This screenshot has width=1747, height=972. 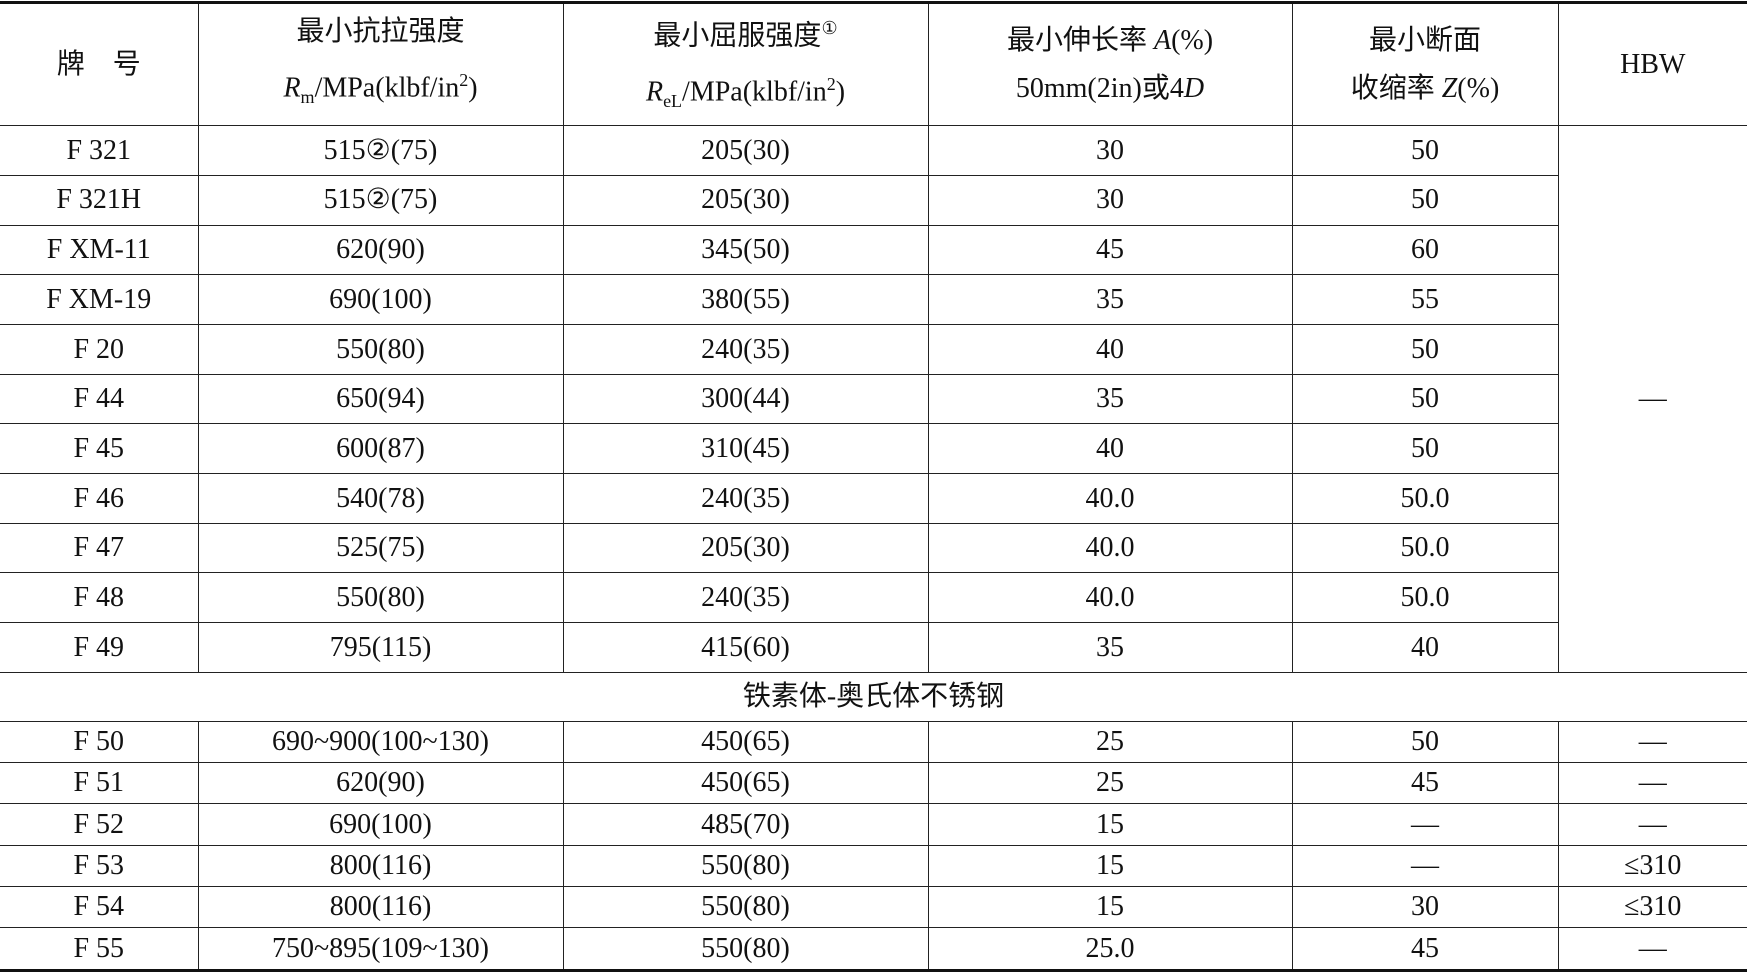 I want to click on header-text: ①, so click(x=829, y=28).